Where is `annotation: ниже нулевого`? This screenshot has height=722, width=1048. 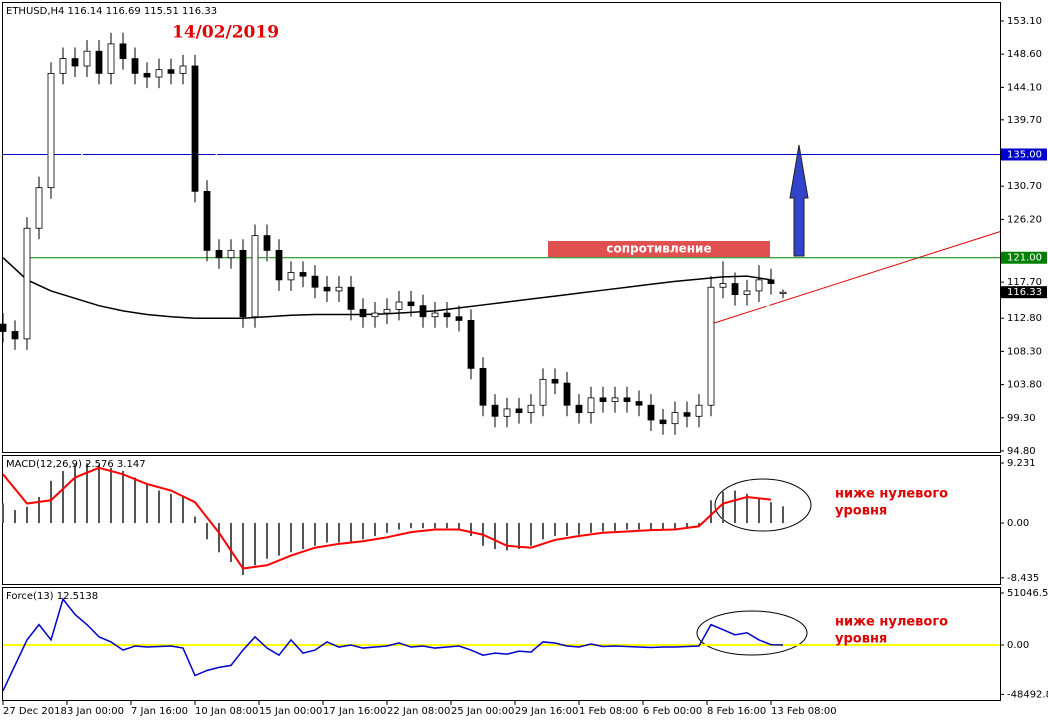
annotation: ниже нулевого is located at coordinates (891, 622).